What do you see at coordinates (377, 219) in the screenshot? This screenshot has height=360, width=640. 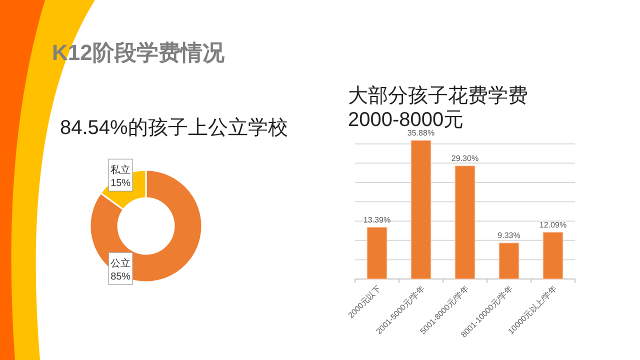 I see `data-label: 13.39%` at bounding box center [377, 219].